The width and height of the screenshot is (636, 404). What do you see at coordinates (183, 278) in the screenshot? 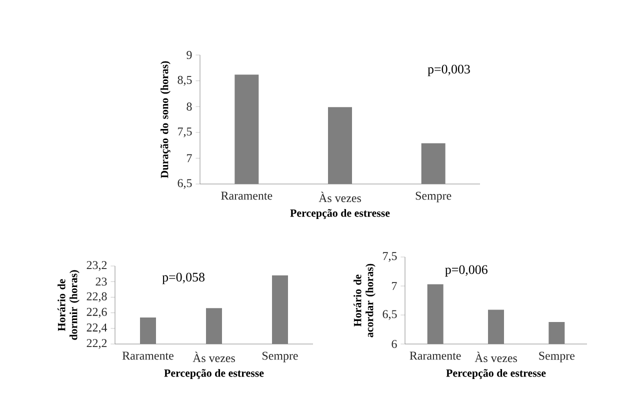
I see `annotation: p=0,058` at bounding box center [183, 278].